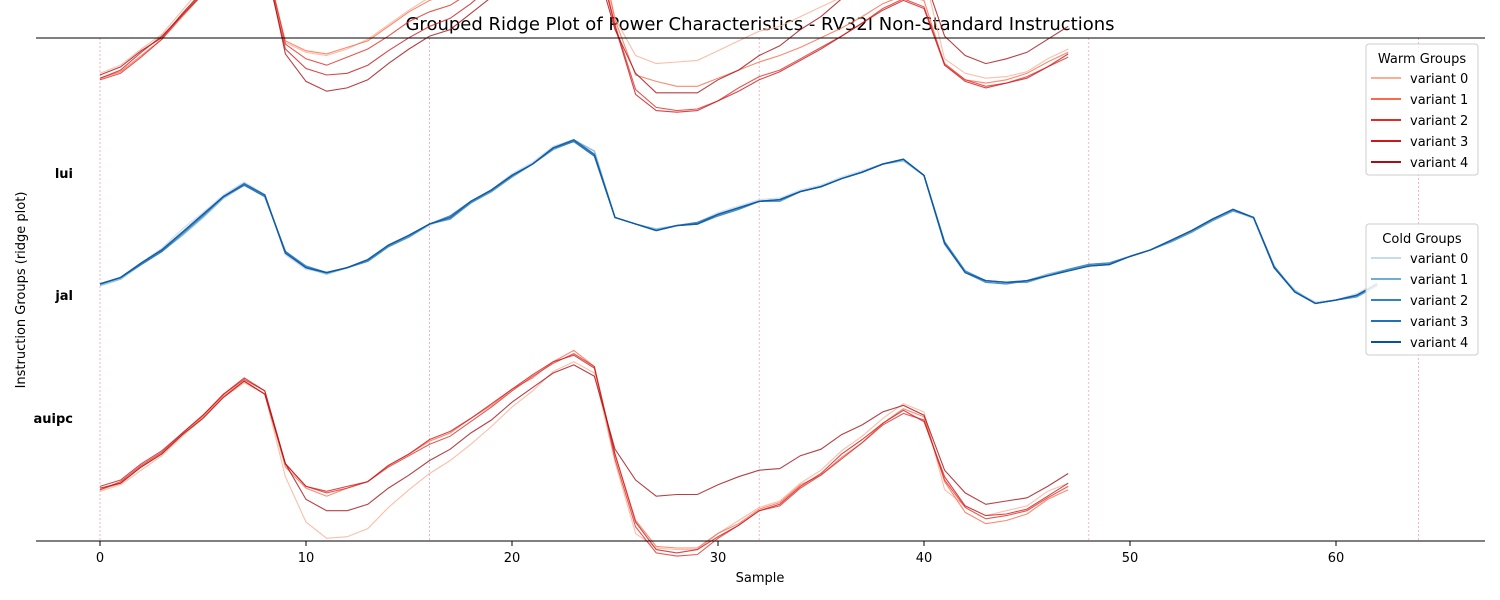 The width and height of the screenshot is (1500, 600). I want to click on x-ticks: 0 10 20 30 40 50 60, so click(720, 553).